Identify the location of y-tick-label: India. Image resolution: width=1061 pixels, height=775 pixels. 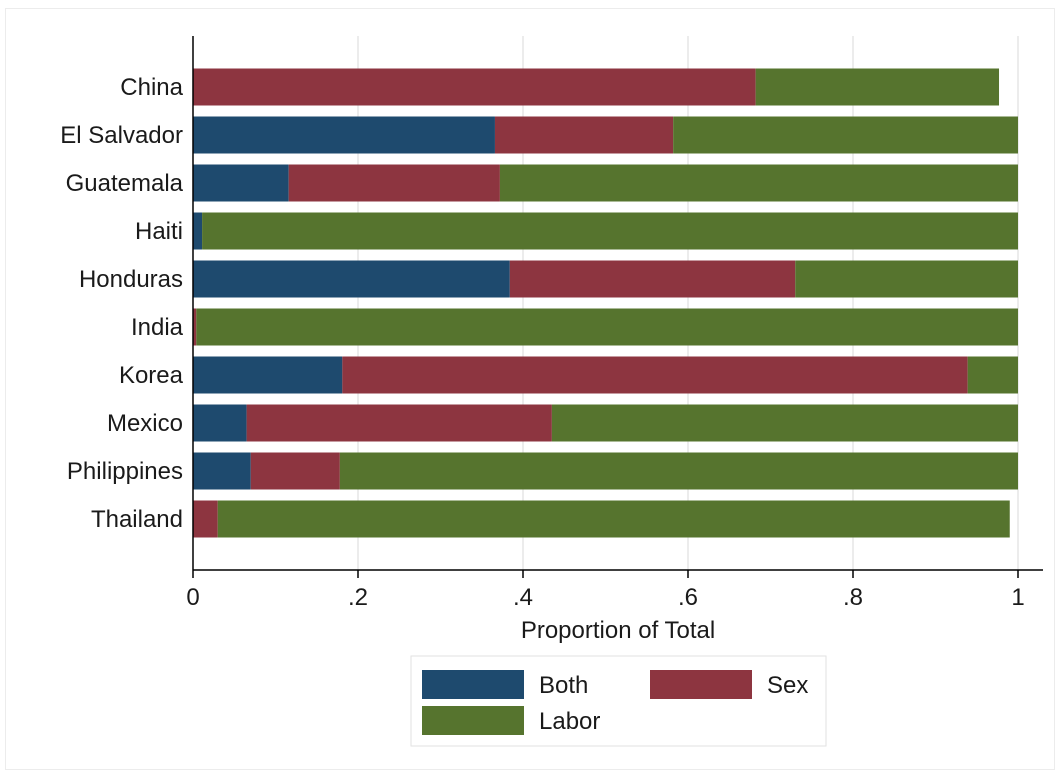
(157, 327).